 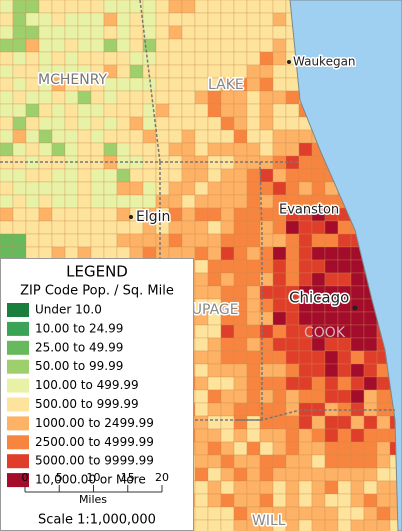 What do you see at coordinates (355, 308) in the screenshot?
I see `city-dot` at bounding box center [355, 308].